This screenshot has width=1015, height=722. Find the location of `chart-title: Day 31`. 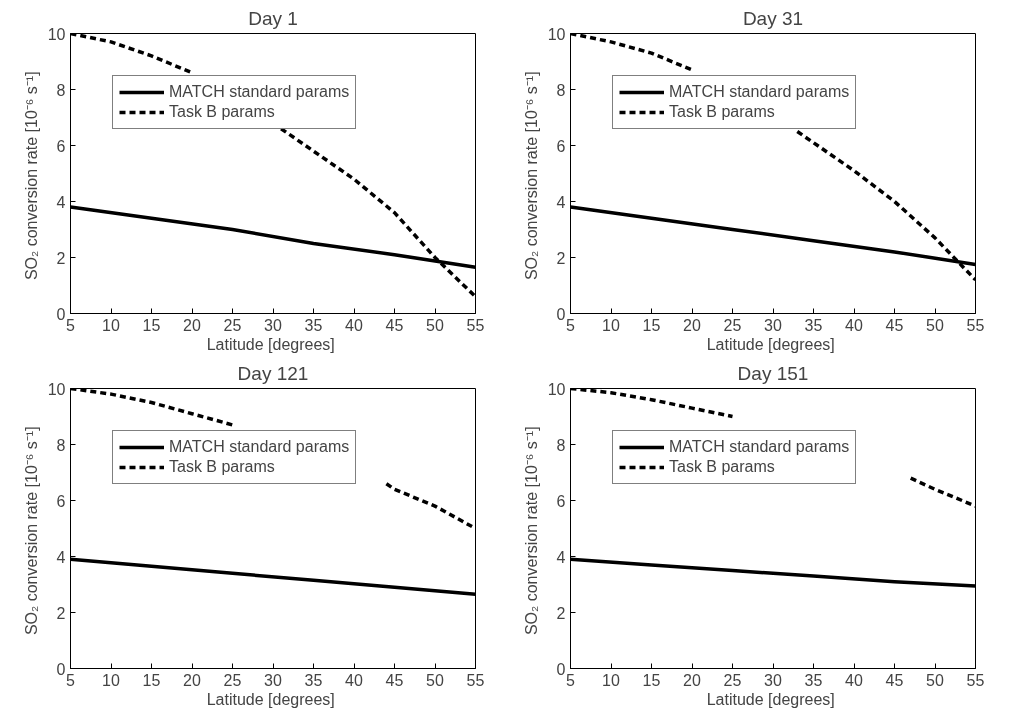

chart-title: Day 31 is located at coordinates (773, 18).